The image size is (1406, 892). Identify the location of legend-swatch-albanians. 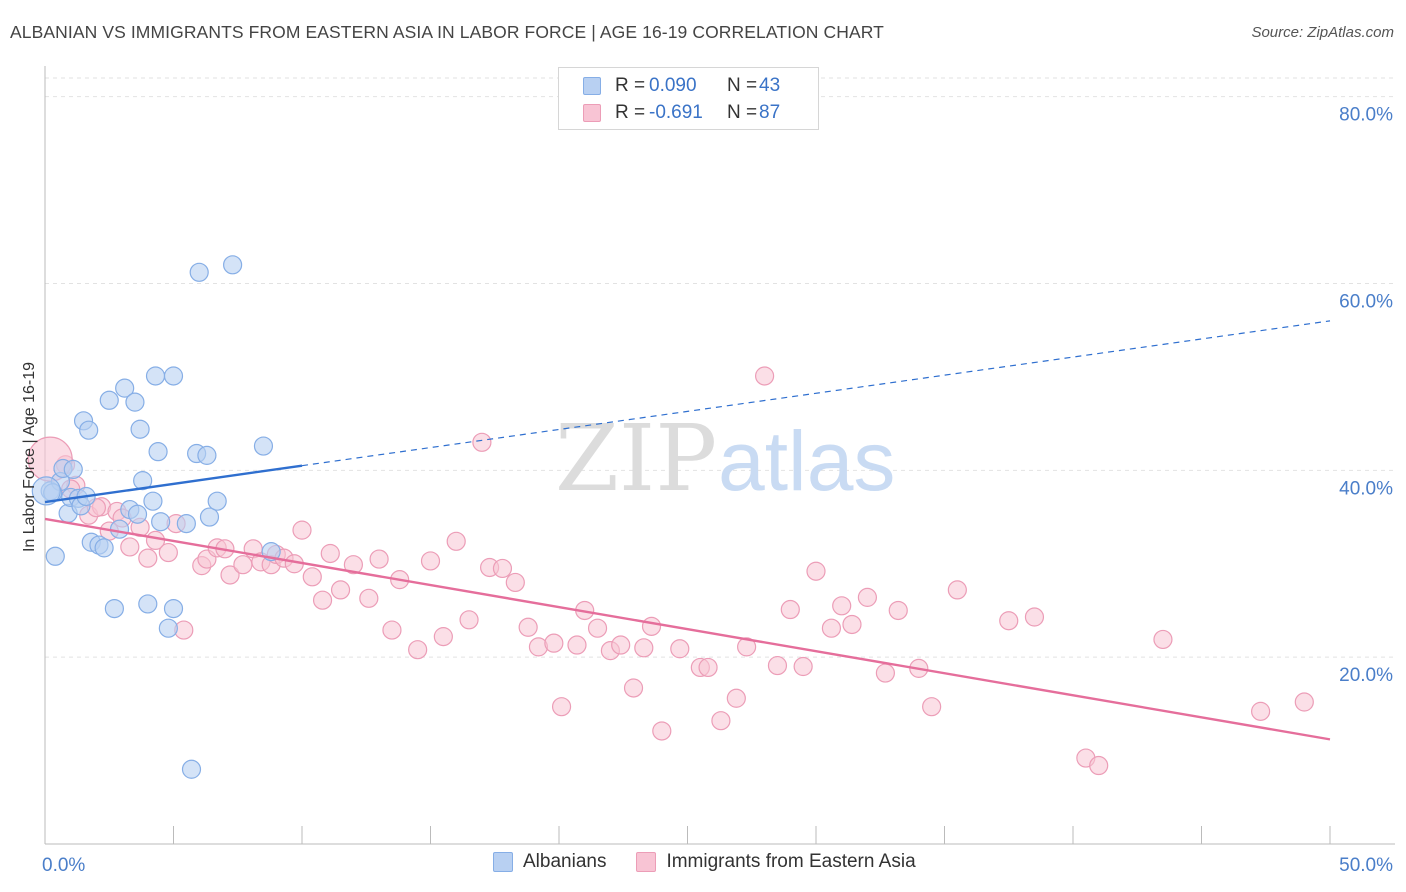
(592, 86).